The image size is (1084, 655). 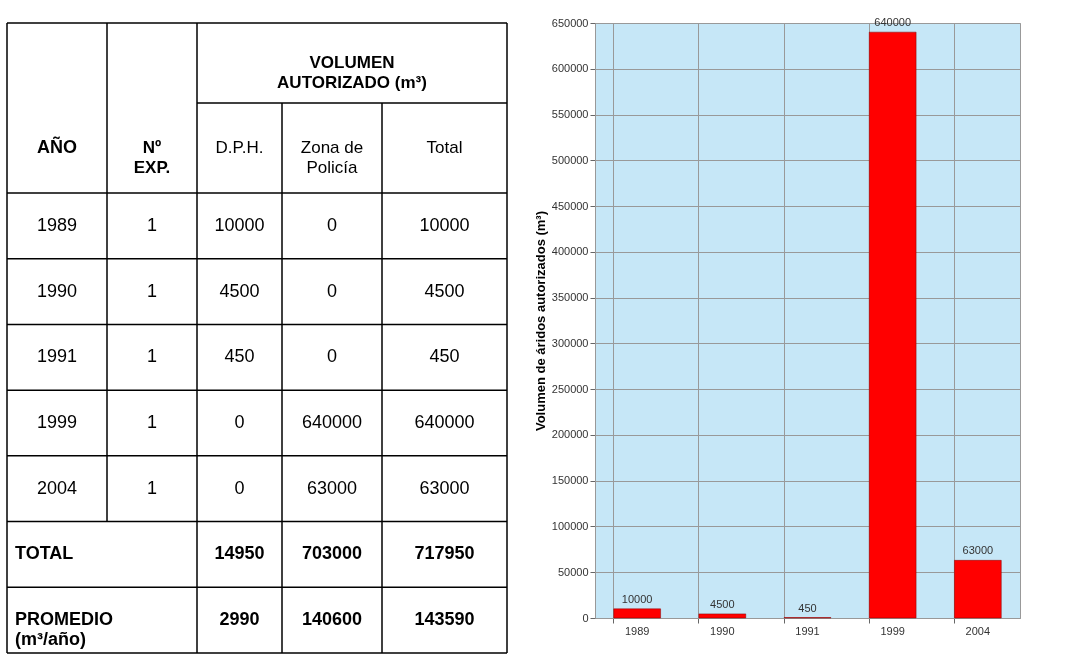 What do you see at coordinates (722, 630) in the screenshot?
I see `x-tick-label: 1990` at bounding box center [722, 630].